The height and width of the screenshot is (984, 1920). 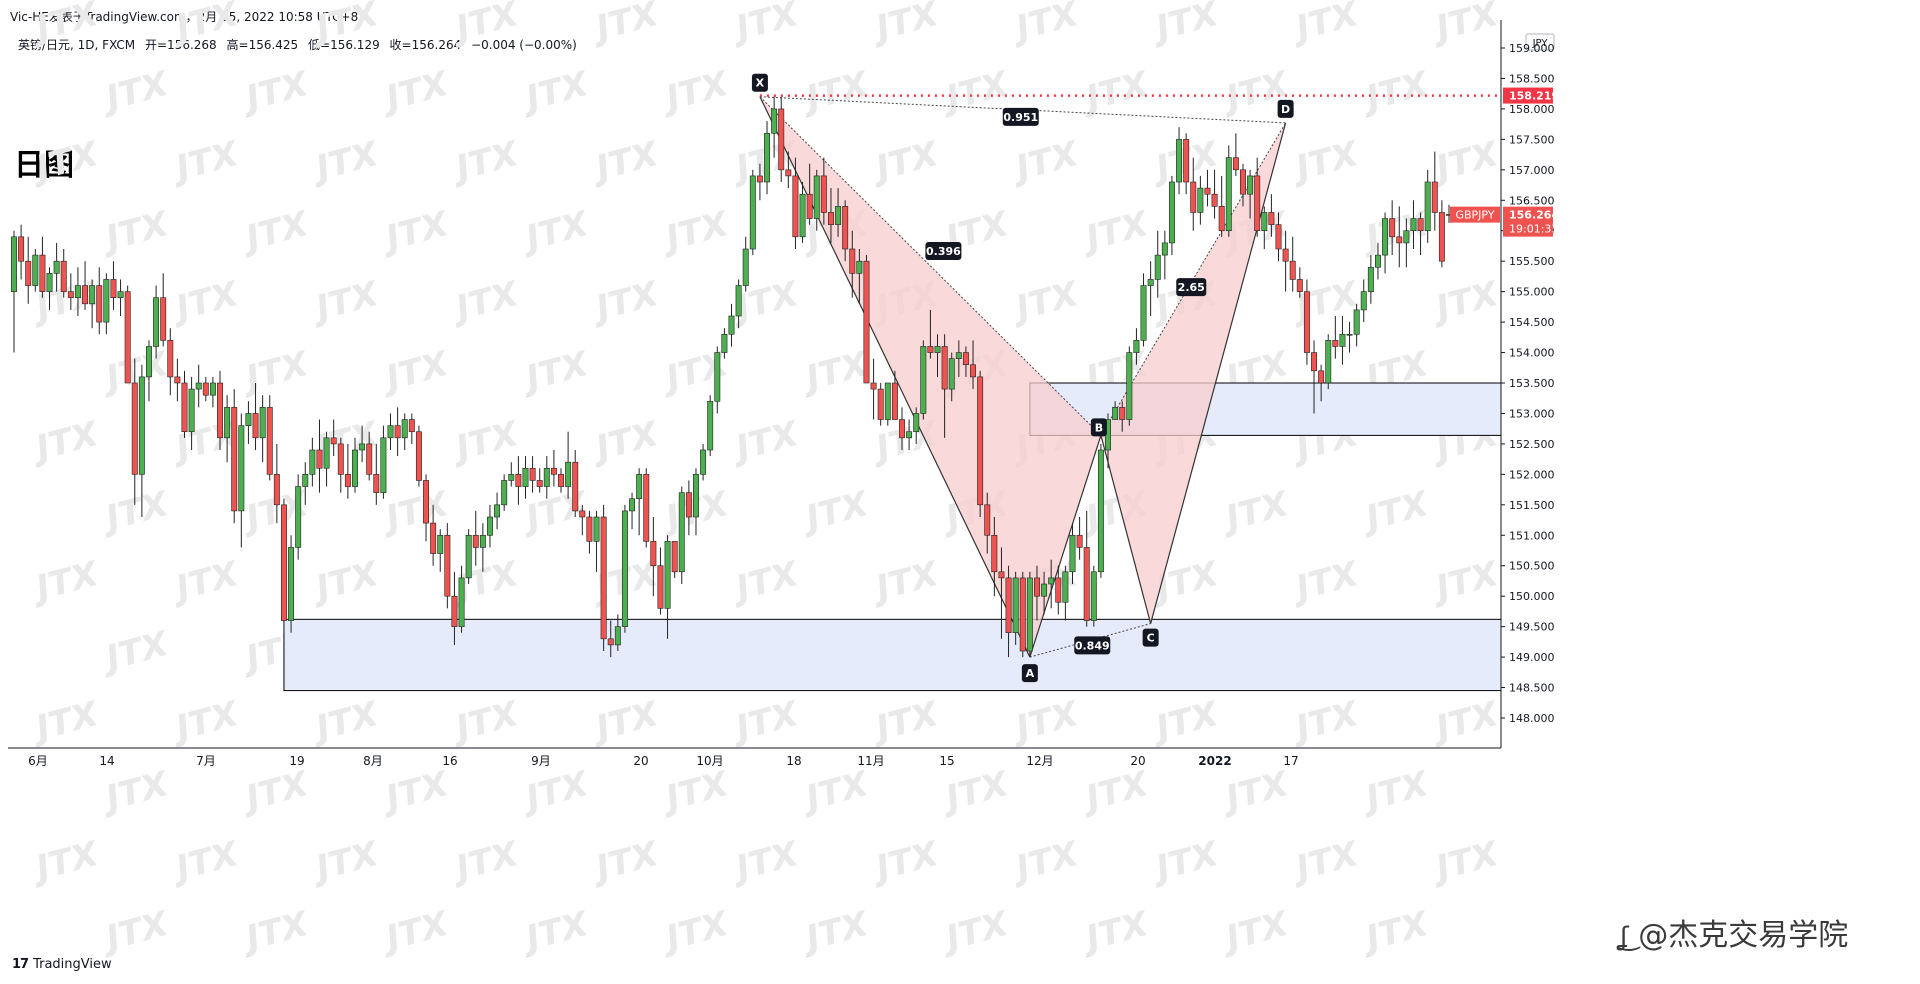 I want to click on tradingview-logo: 17 TradingView, so click(x=62, y=964).